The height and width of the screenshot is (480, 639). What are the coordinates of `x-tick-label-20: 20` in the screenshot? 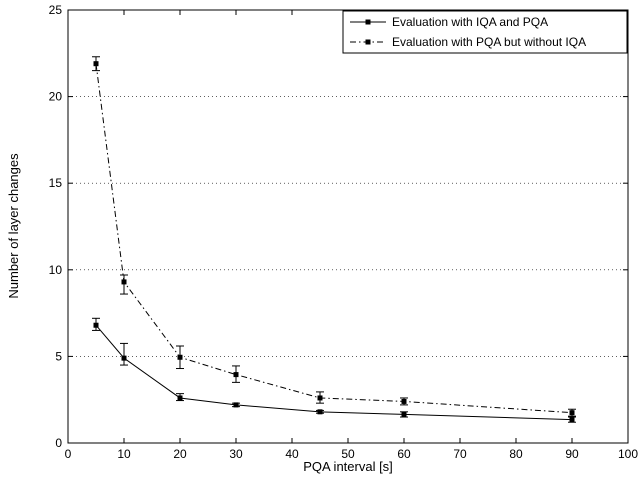 It's located at (180, 454).